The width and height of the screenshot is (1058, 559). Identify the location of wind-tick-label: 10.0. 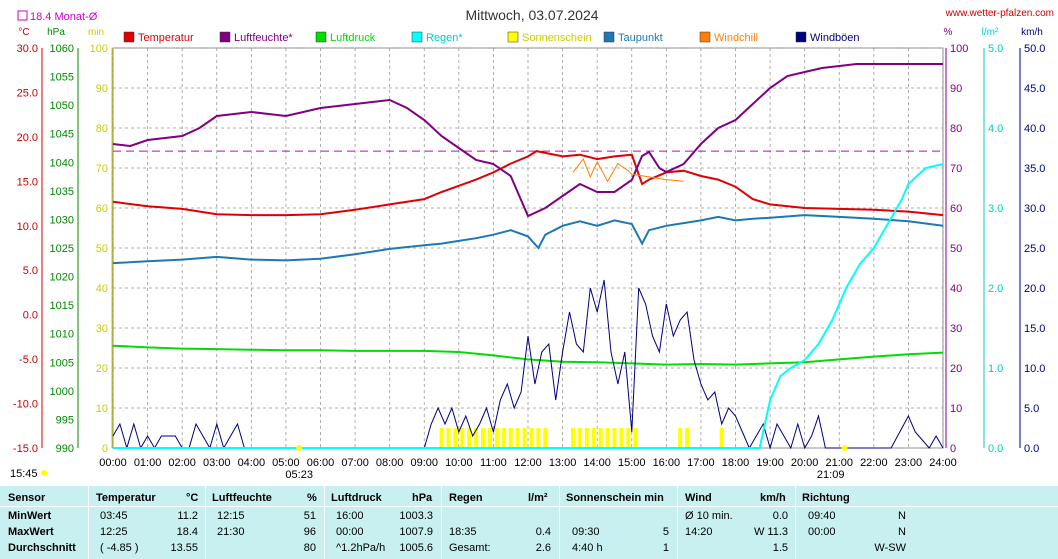
(1034, 369).